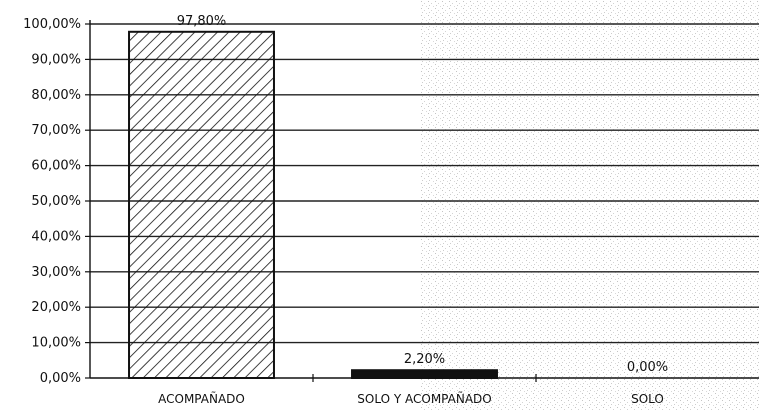  Describe the element at coordinates (424, 374) in the screenshot. I see `bar` at that location.